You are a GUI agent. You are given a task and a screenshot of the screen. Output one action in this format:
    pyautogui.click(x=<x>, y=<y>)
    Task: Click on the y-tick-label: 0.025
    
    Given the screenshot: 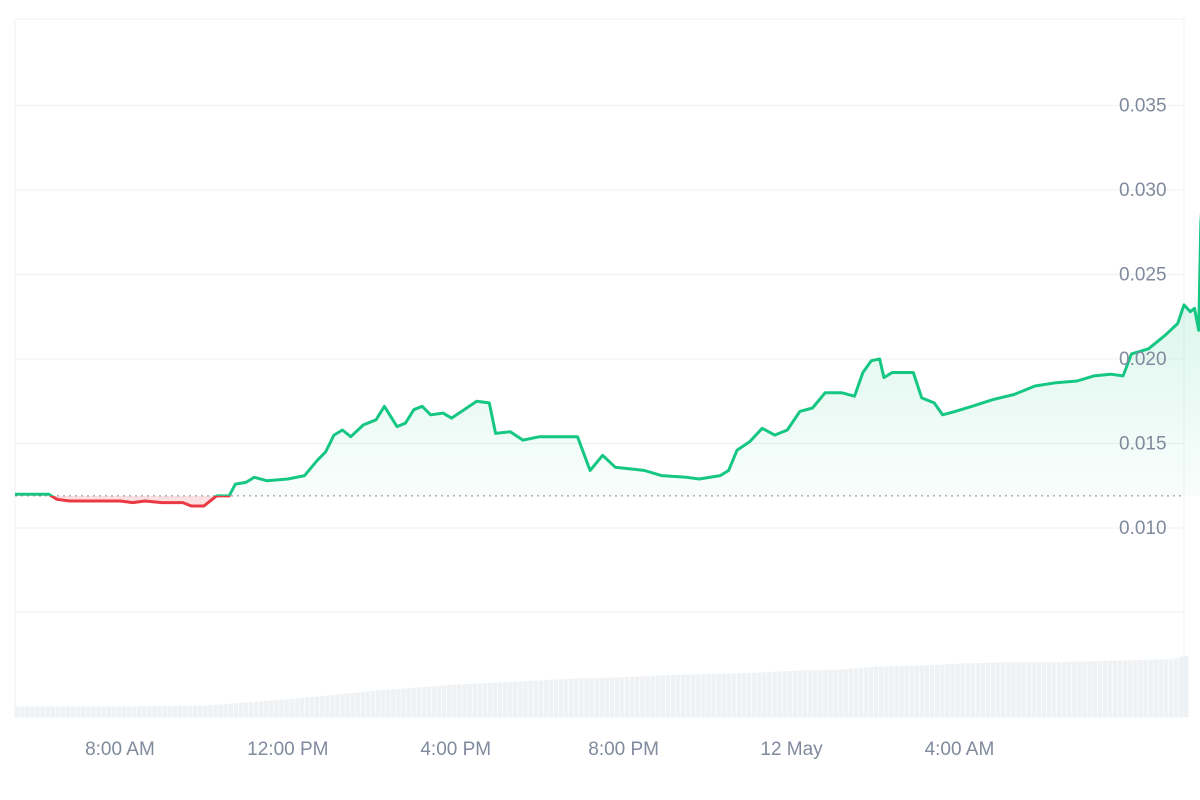 What is the action you would take?
    pyautogui.click(x=1143, y=275)
    